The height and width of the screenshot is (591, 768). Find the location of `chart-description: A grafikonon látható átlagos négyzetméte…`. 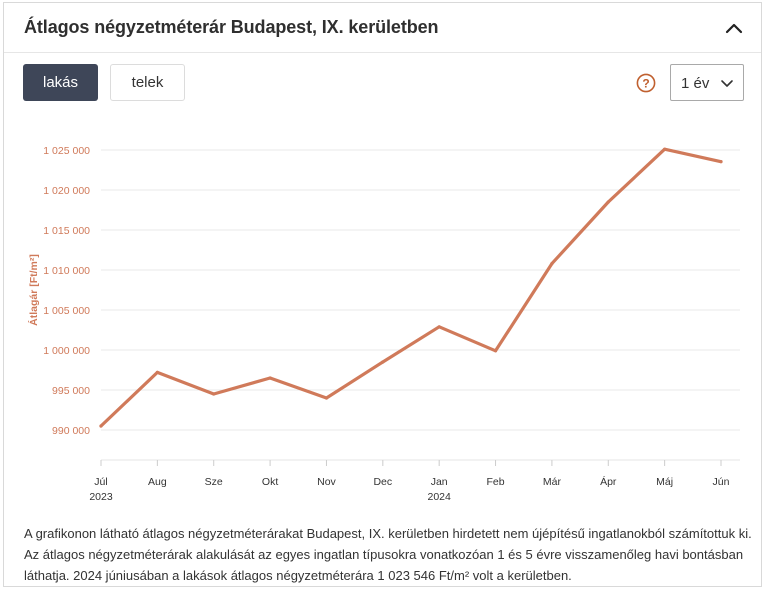

chart-description: A grafikonon látható átlagos négyzetméte… is located at coordinates (388, 554).